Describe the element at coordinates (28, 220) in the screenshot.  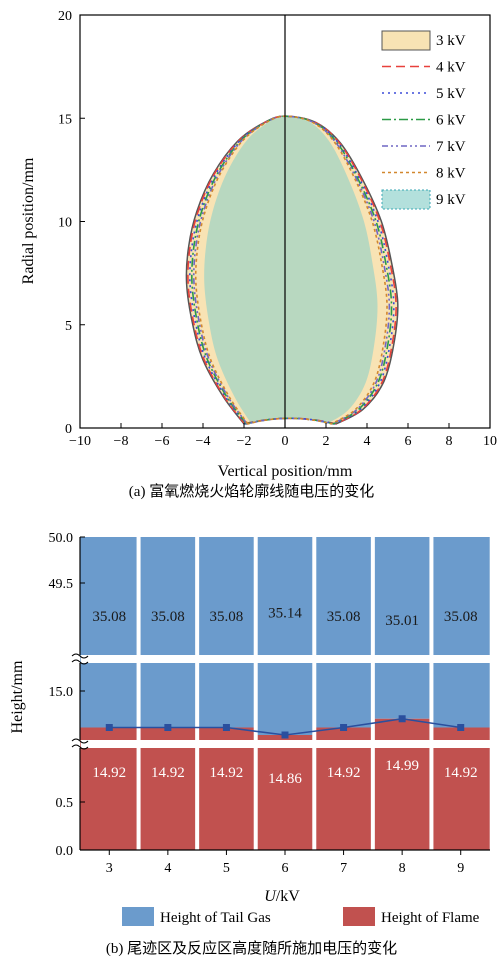
I see `y-axis-label: Radial position/mm` at that location.